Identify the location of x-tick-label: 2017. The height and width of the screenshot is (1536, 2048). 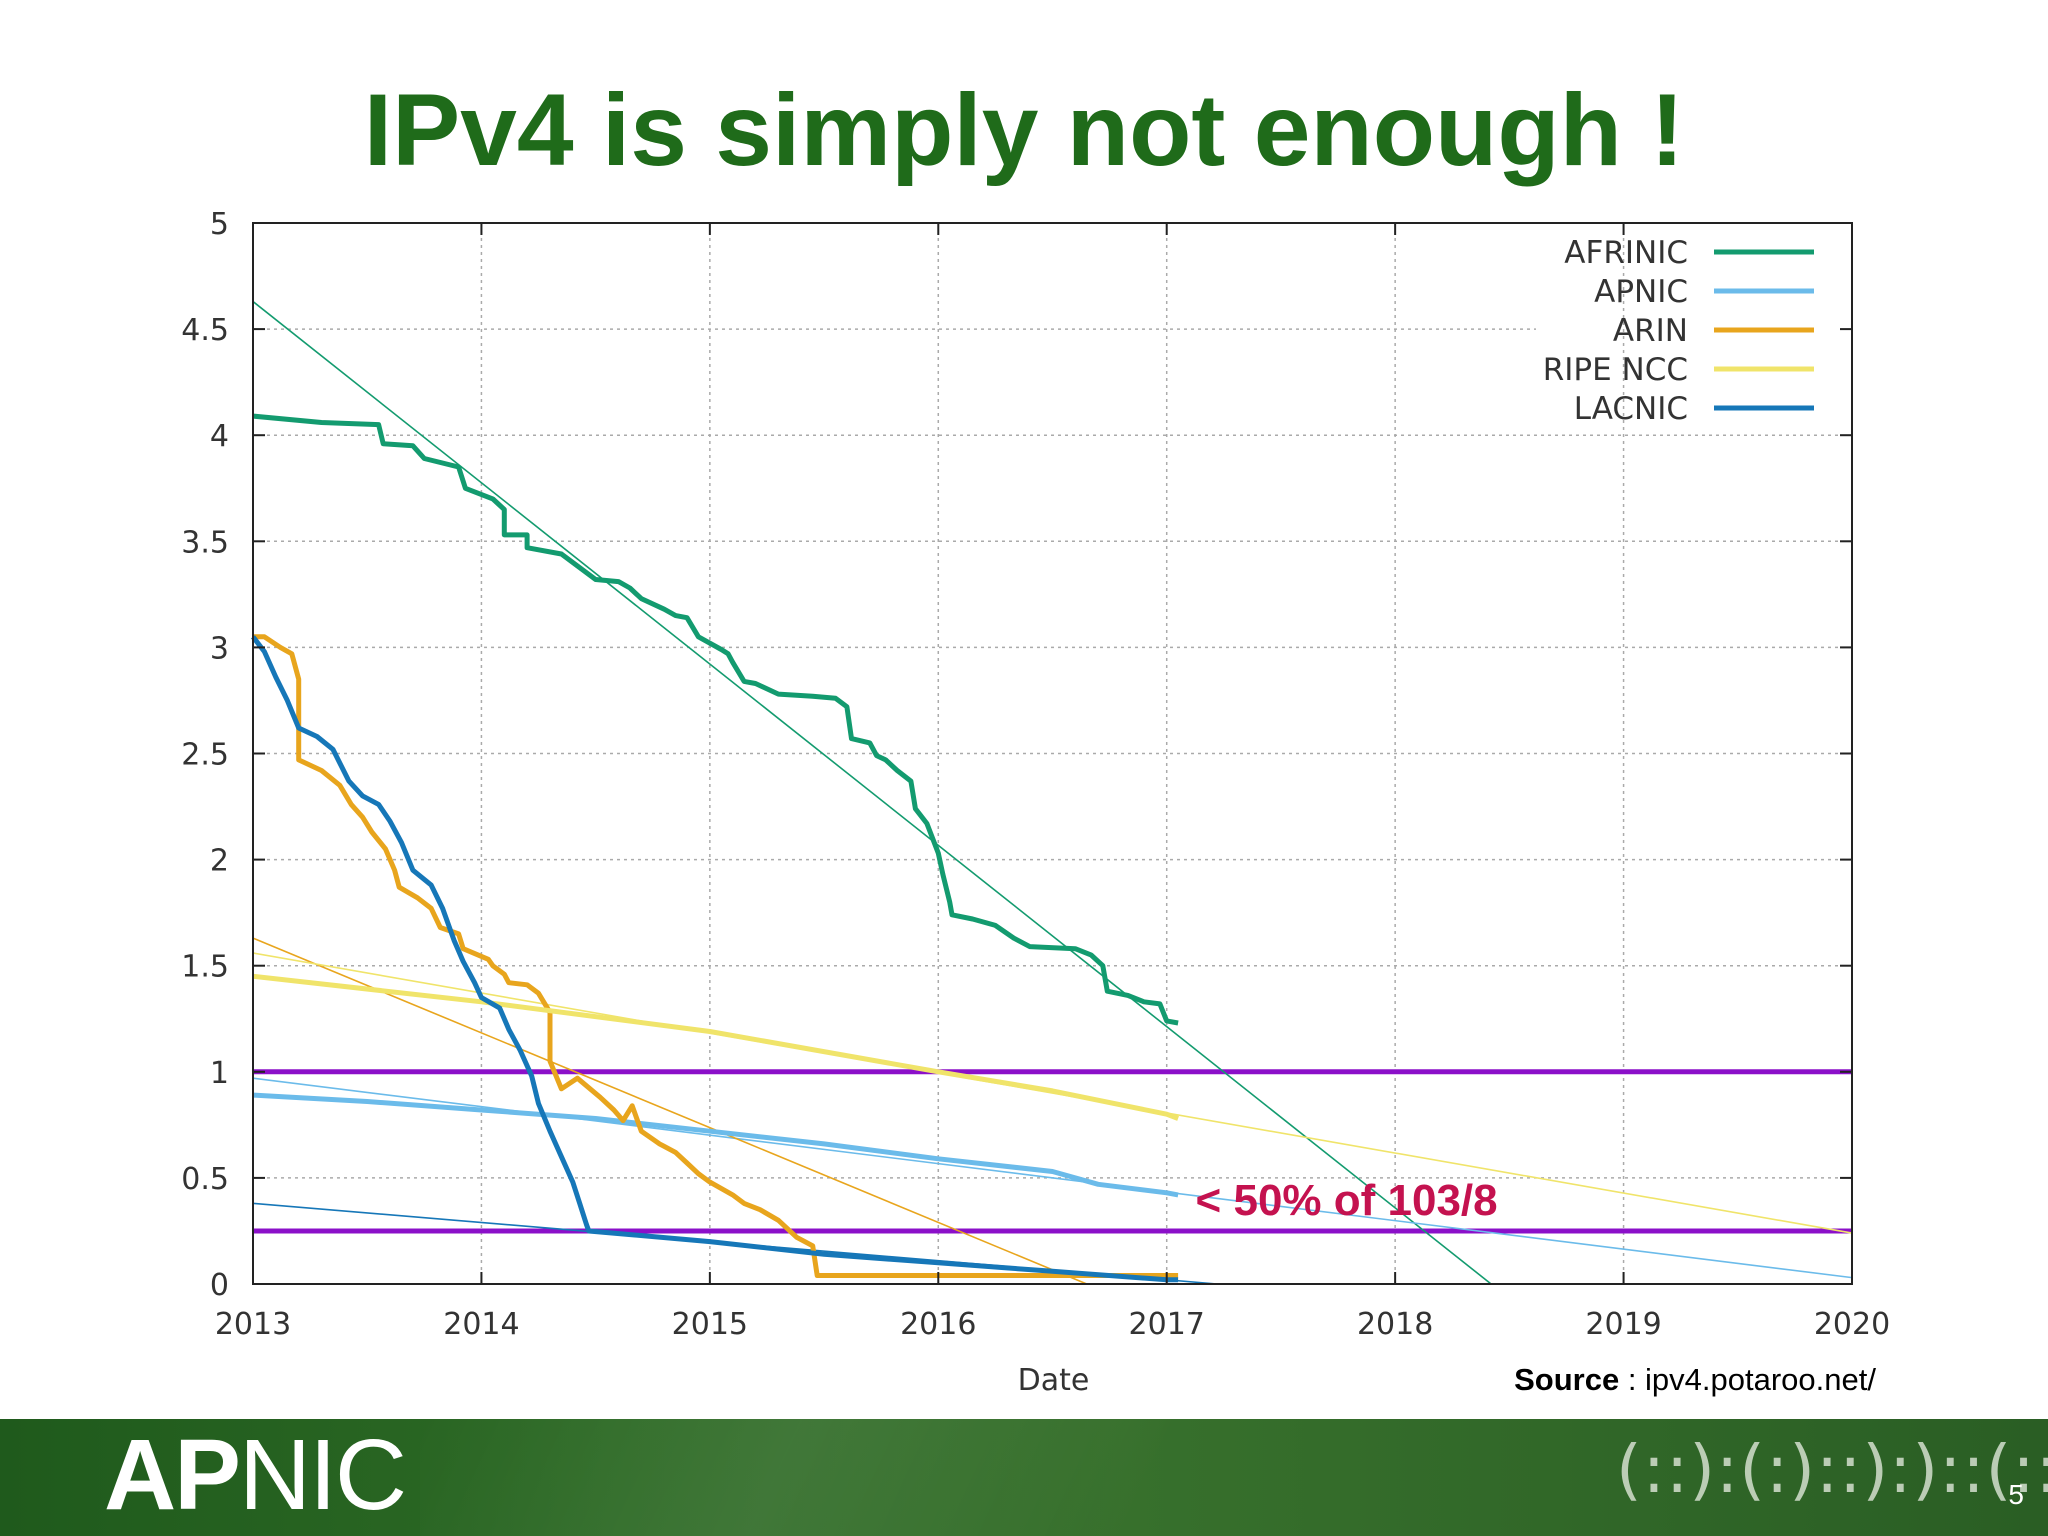
(1167, 1324).